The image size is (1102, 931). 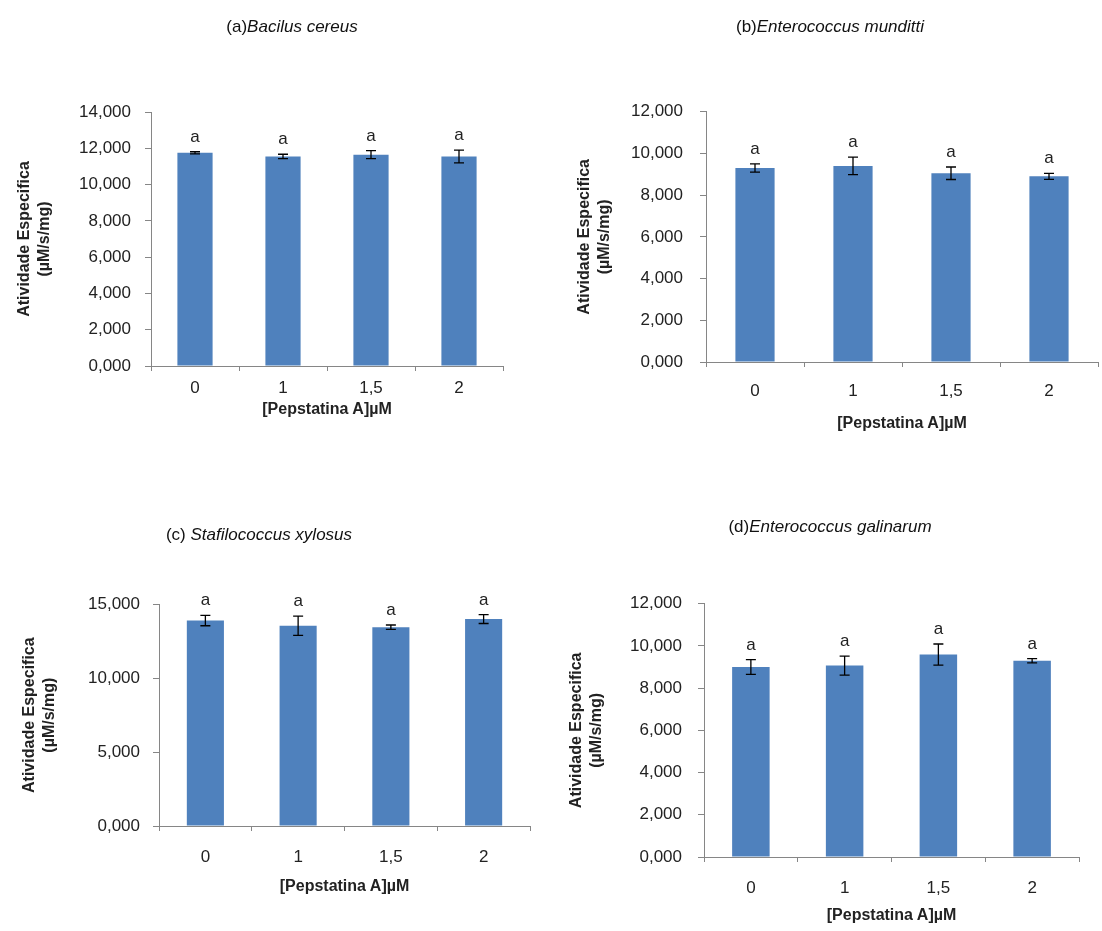 I want to click on y-tick-label: 15,000, so click(x=114, y=603).